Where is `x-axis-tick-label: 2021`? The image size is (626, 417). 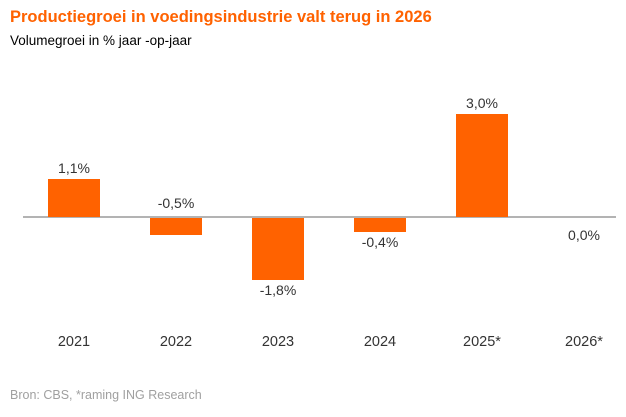
x-axis-tick-label: 2021 is located at coordinates (74, 342).